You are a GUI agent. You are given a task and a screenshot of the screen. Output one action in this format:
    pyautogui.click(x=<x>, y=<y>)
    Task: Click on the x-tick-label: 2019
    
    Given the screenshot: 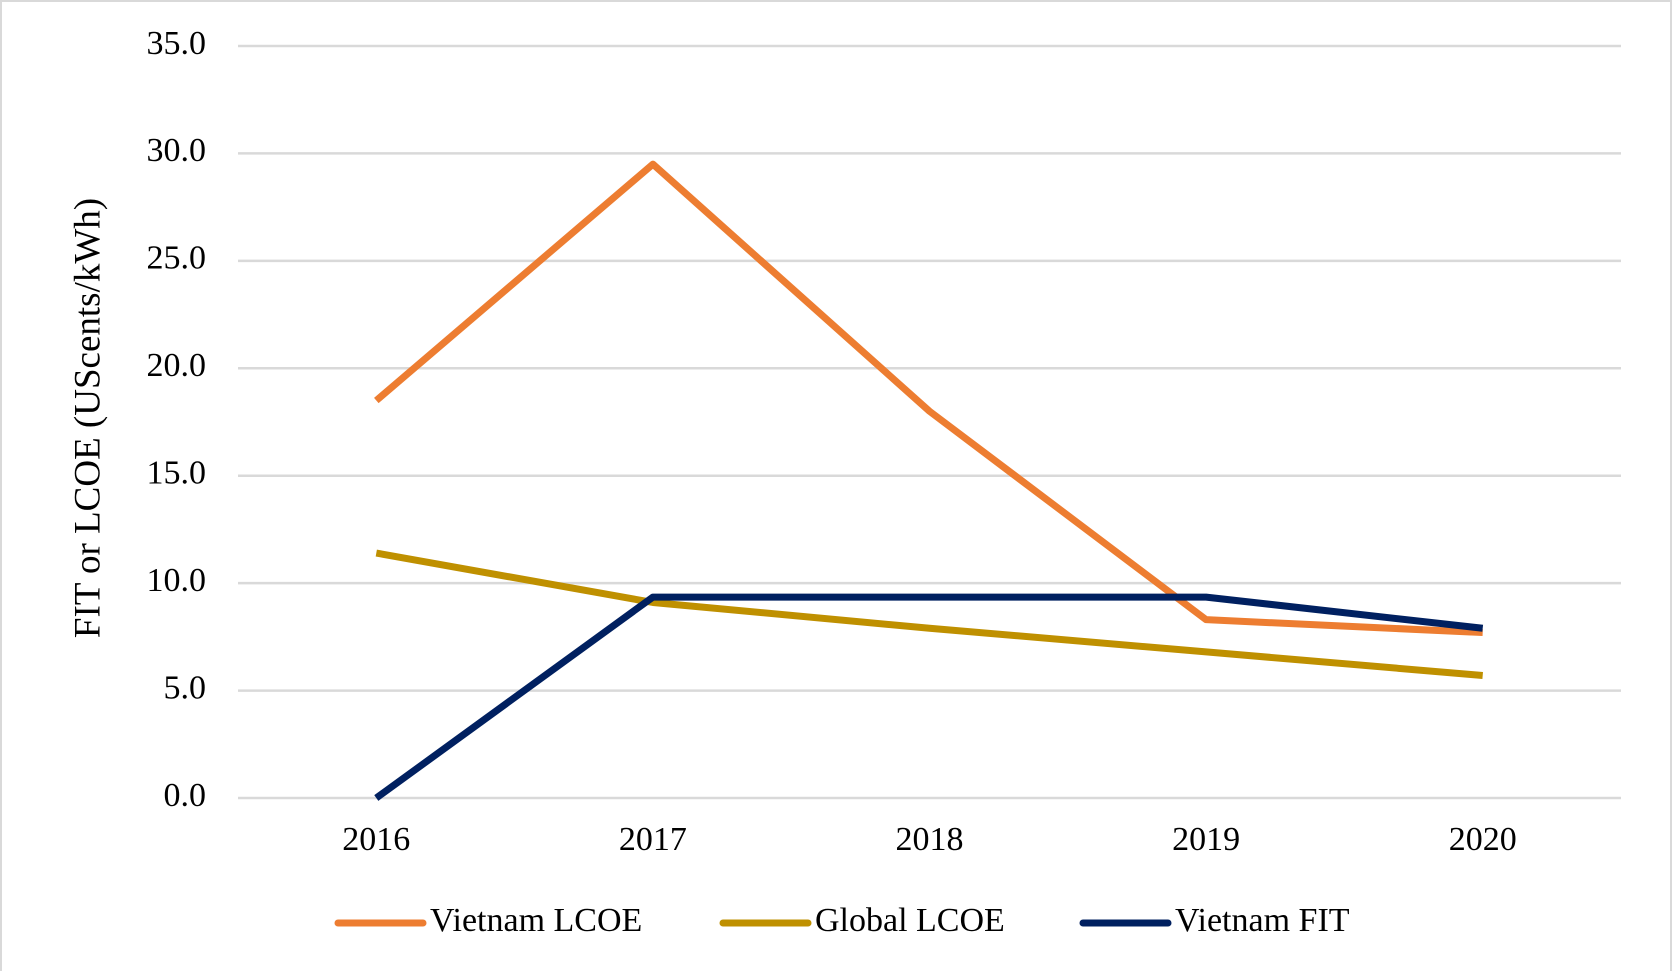 What is the action you would take?
    pyautogui.click(x=1206, y=839)
    